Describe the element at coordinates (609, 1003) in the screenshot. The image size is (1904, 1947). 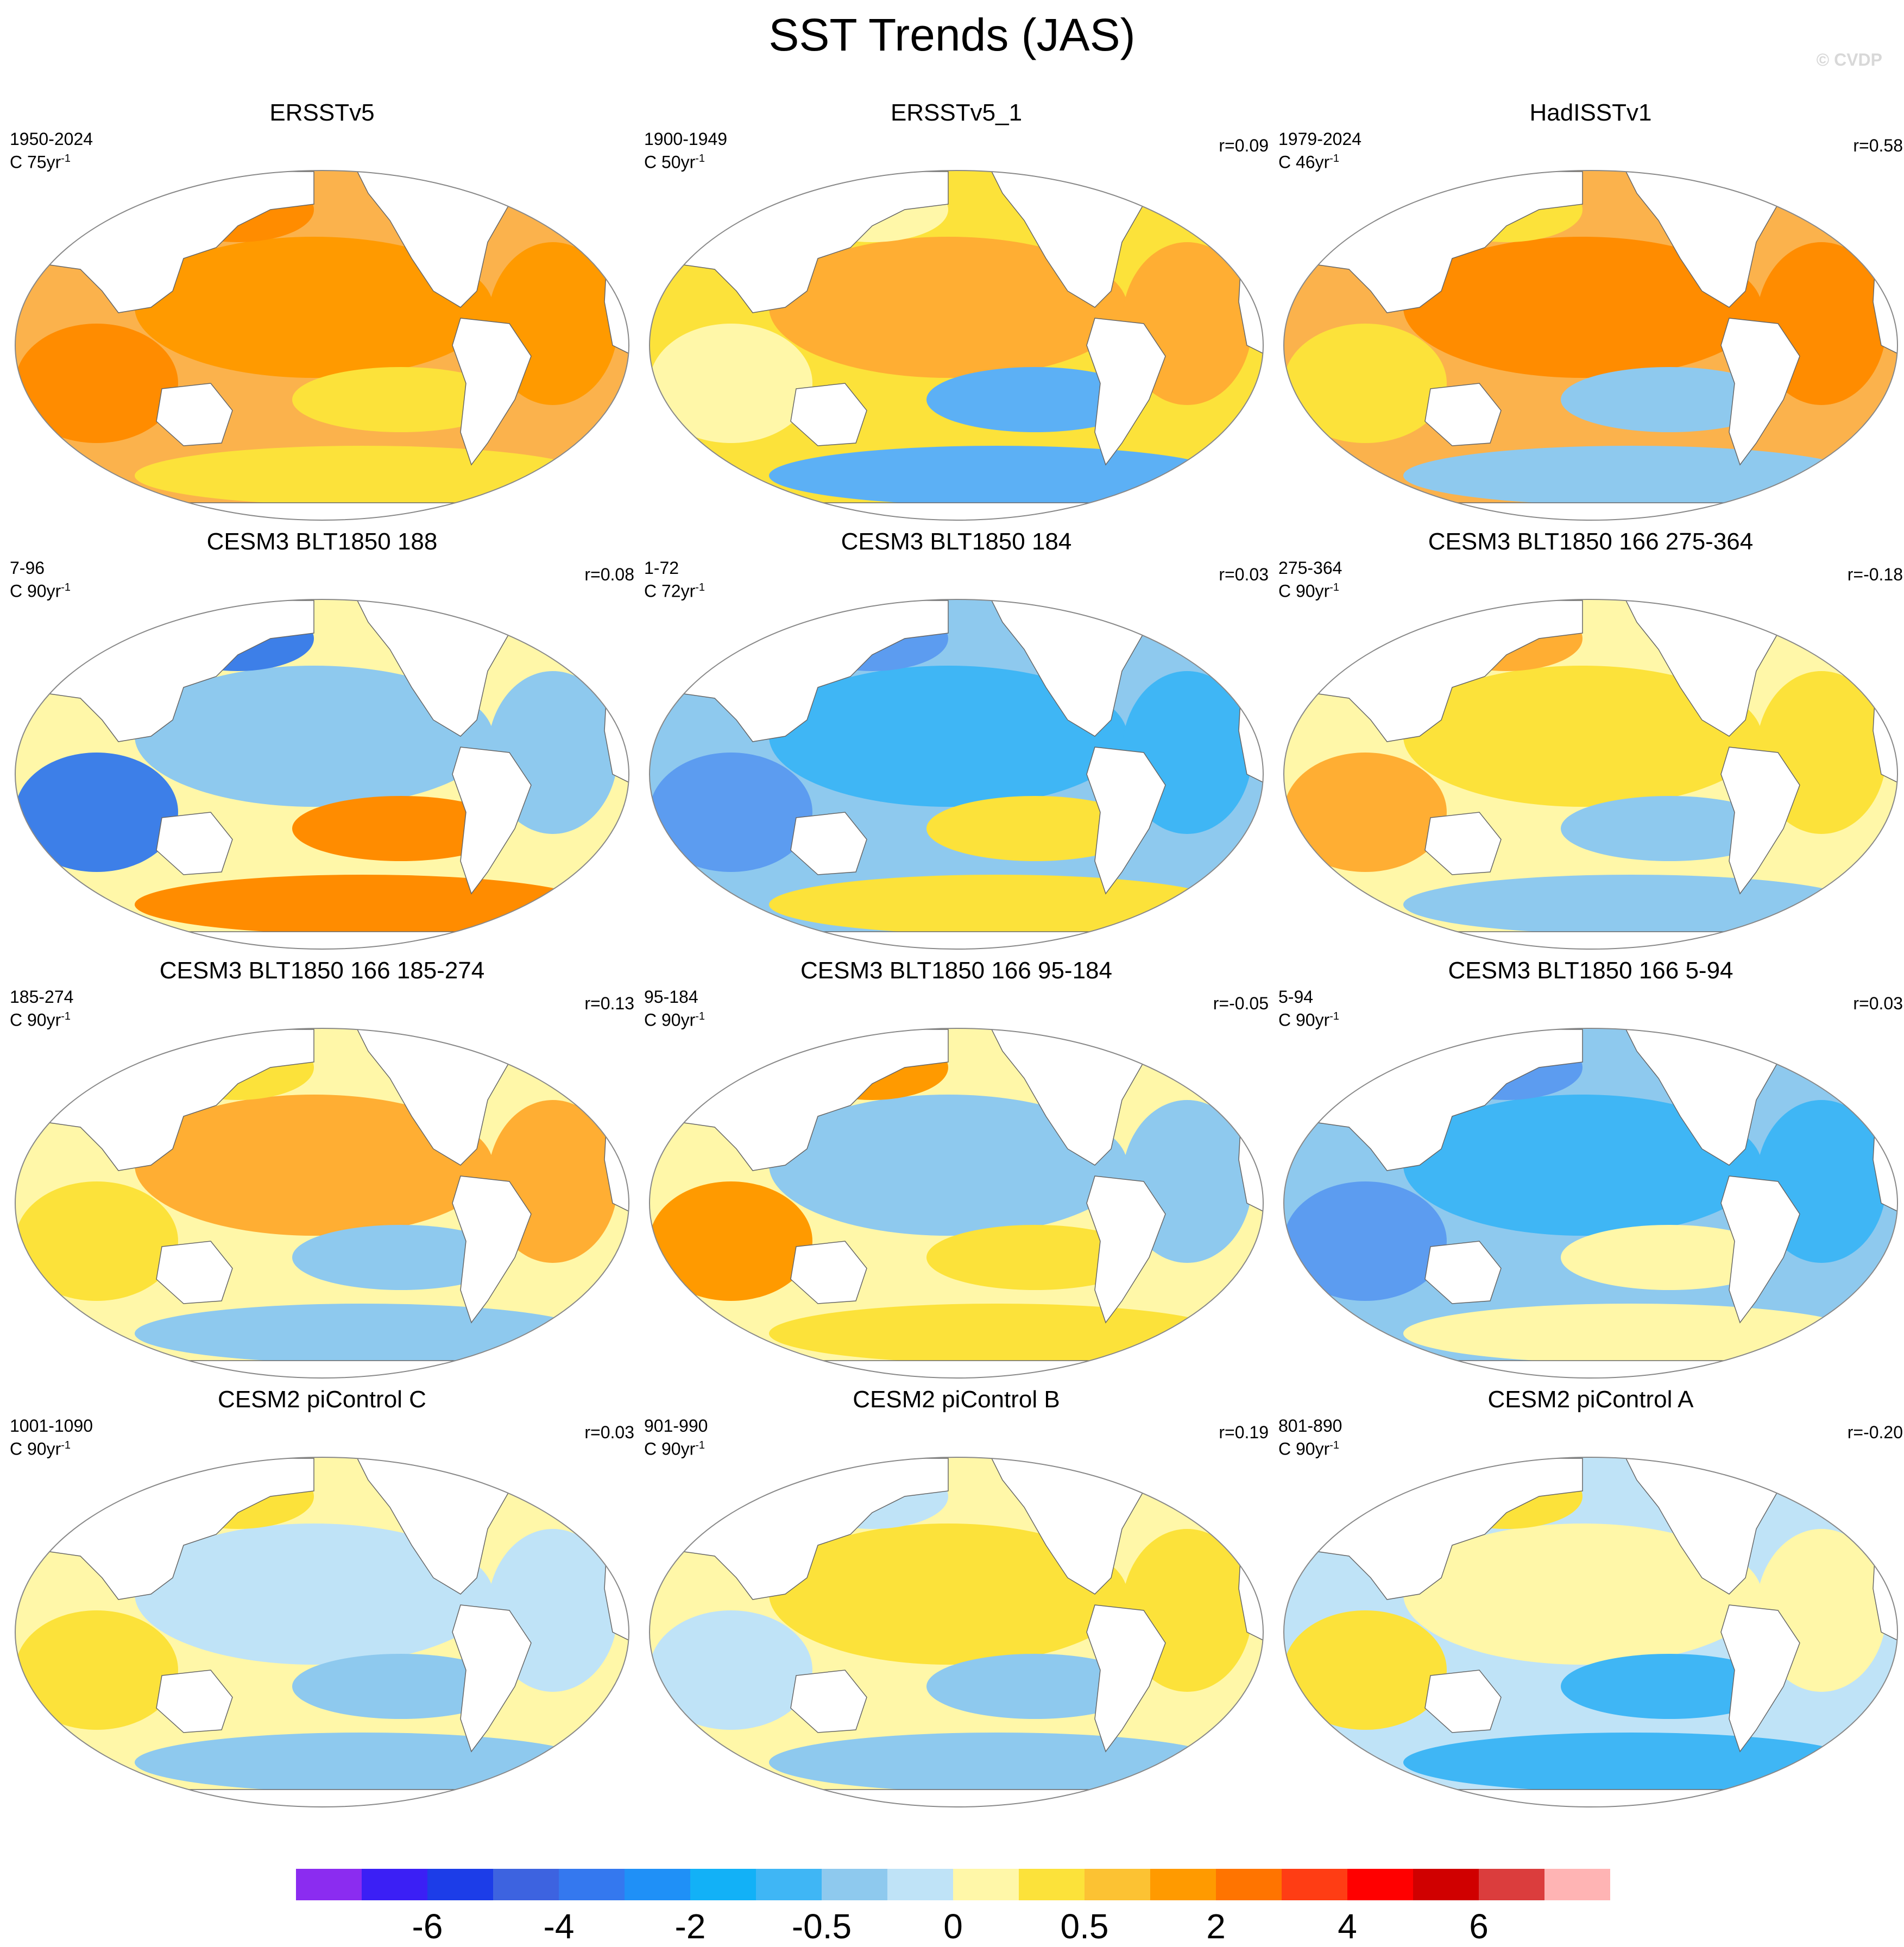
I see `correlation-label: r=0.13` at that location.